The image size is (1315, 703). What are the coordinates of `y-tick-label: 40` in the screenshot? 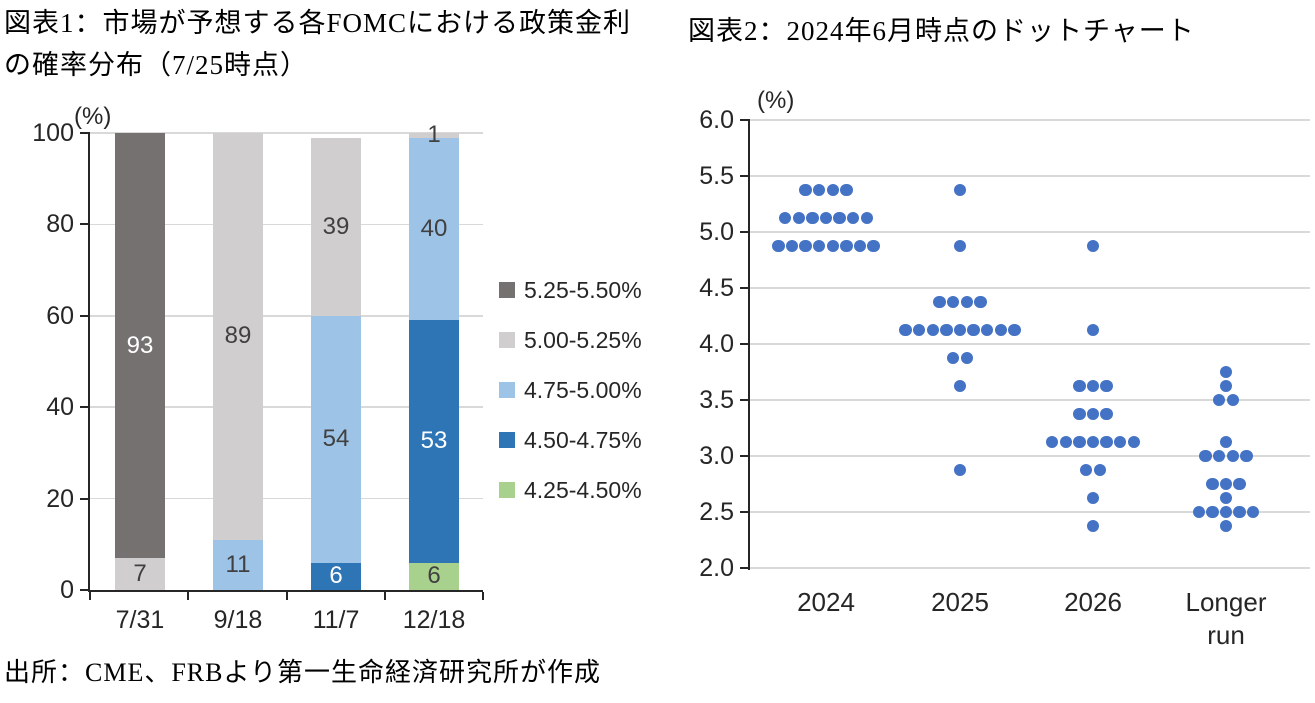 It's located at (60, 407).